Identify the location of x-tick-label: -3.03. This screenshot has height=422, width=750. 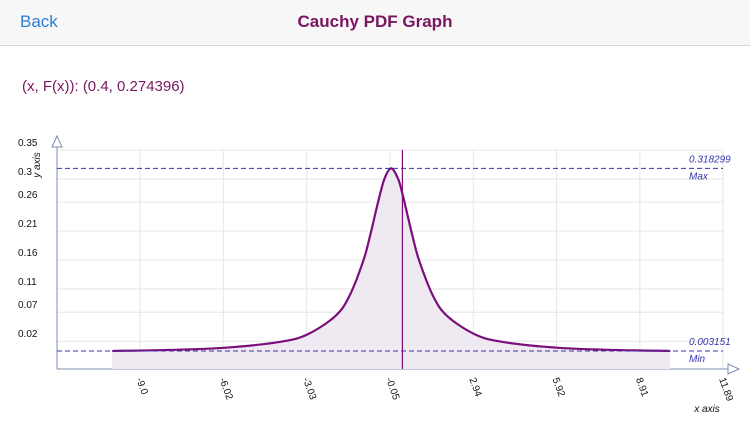
(309, 389).